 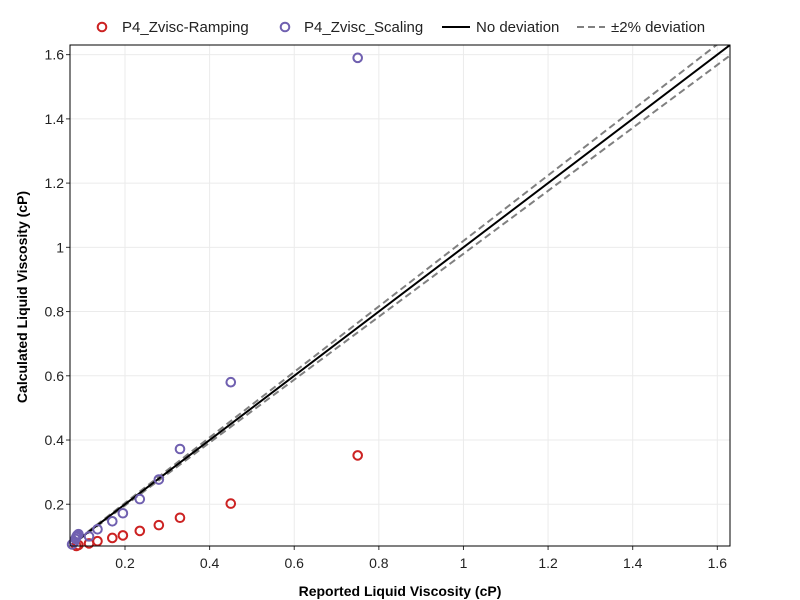 What do you see at coordinates (55, 504) in the screenshot?
I see `y-tick-label: 0.2` at bounding box center [55, 504].